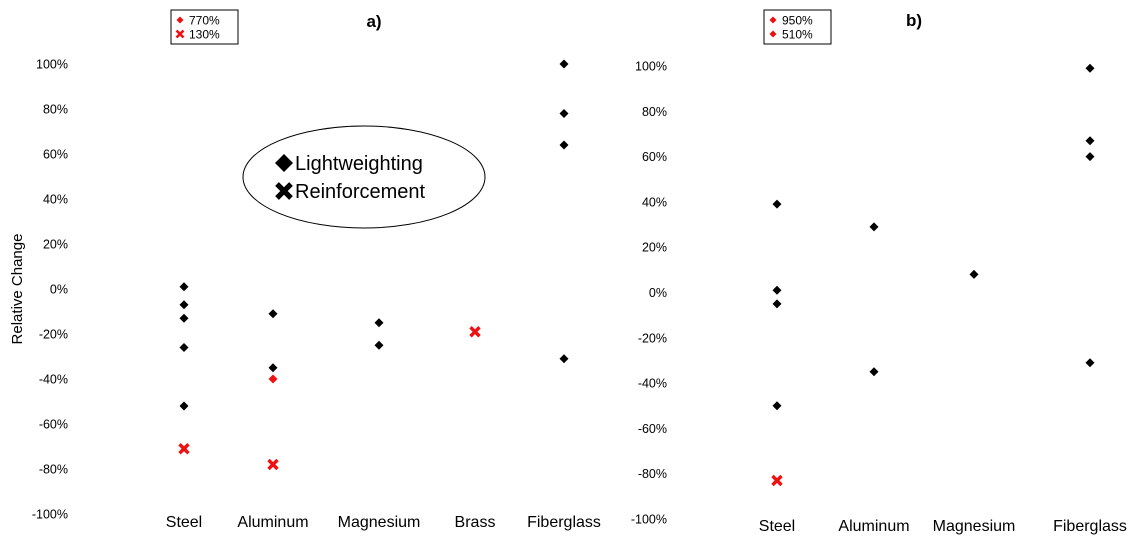 The image size is (1141, 540). What do you see at coordinates (914, 20) in the screenshot?
I see `panel-label: b)` at bounding box center [914, 20].